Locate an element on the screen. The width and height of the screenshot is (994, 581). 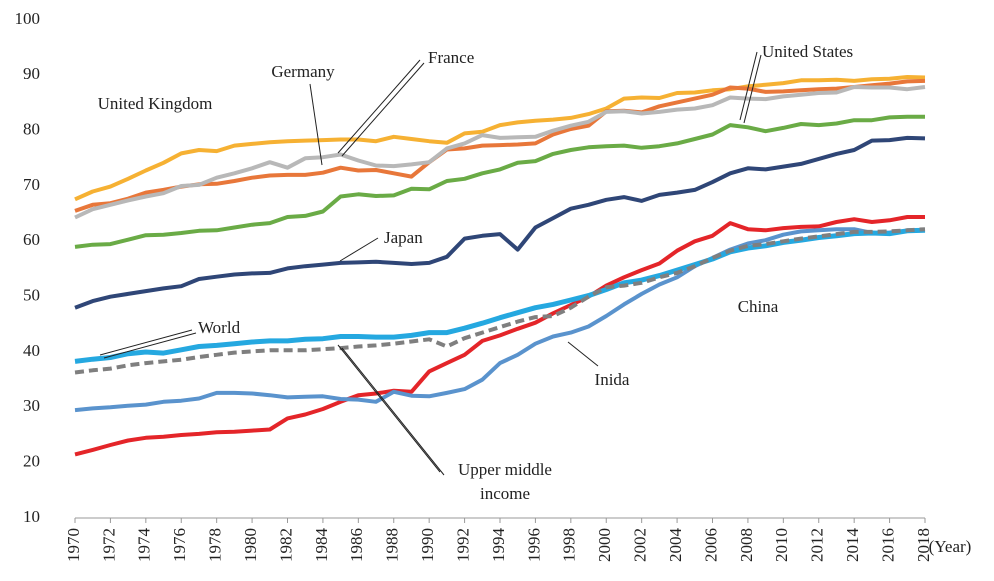
y-tick-label: 10 is located at coordinates (31, 516).